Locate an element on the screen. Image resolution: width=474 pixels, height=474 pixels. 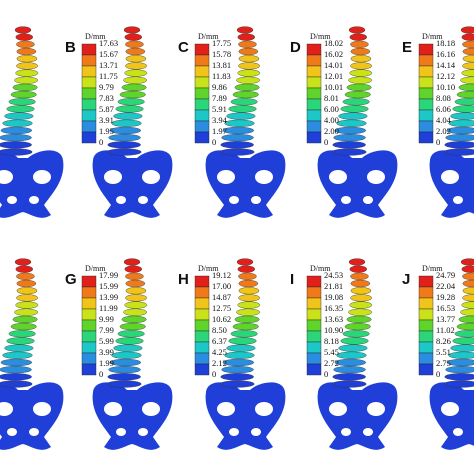
colorbar-label: 0 is located at coordinates (101, 374).